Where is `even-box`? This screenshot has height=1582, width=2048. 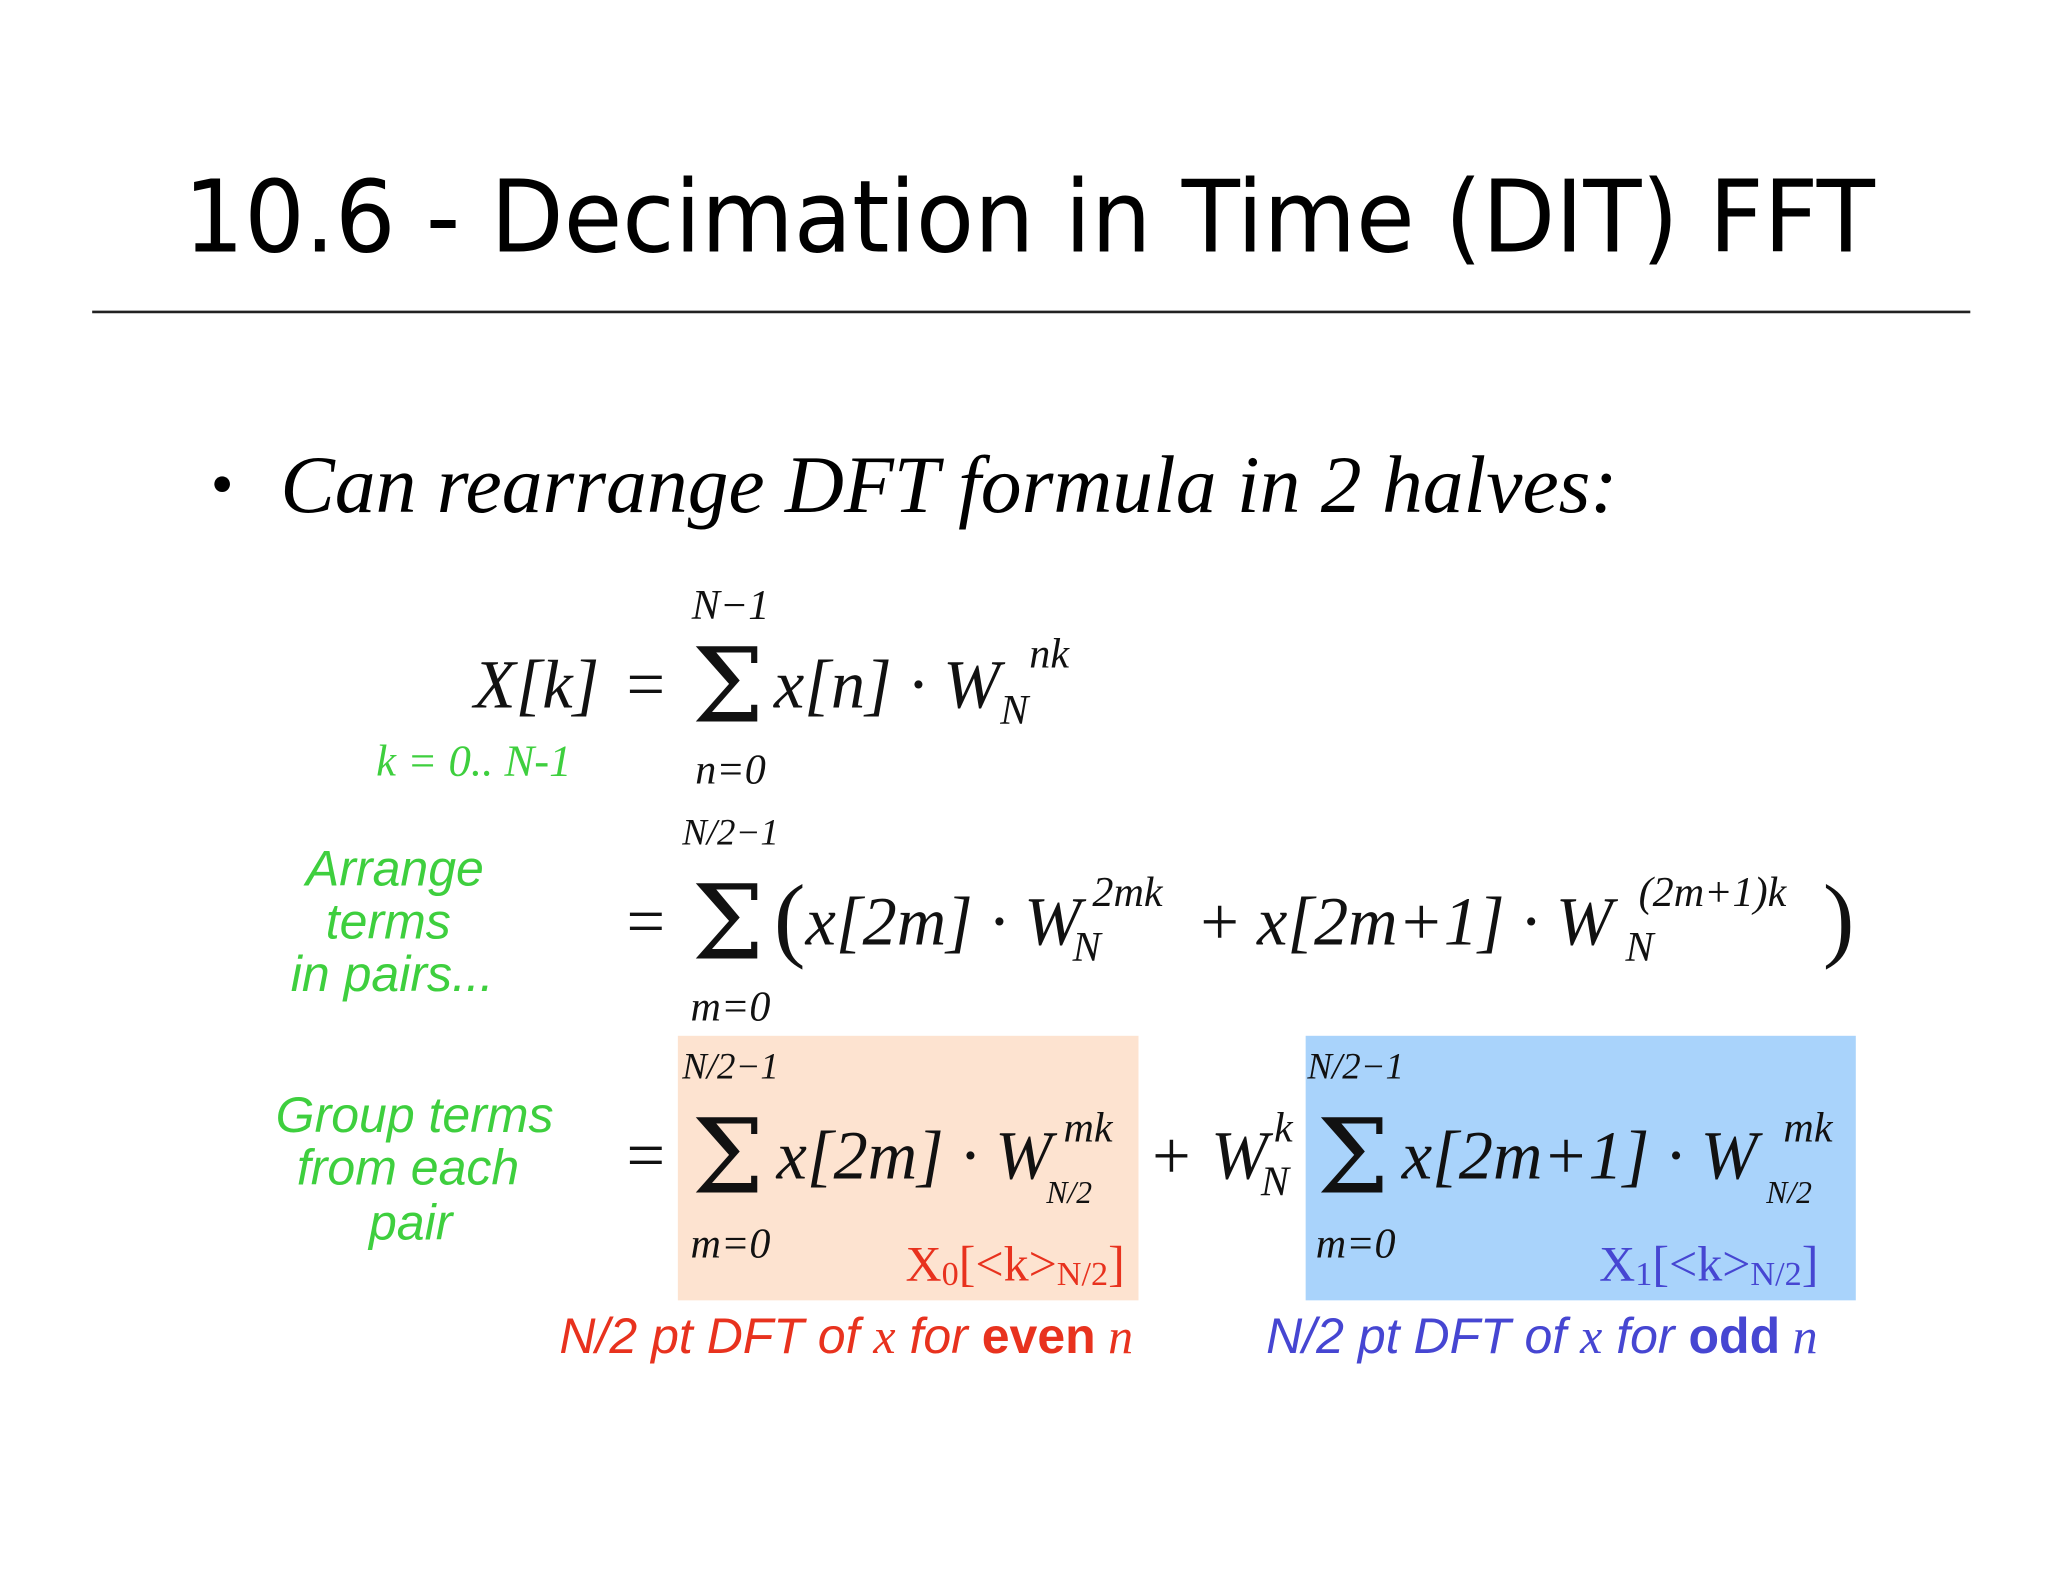
even-box is located at coordinates (908, 1168).